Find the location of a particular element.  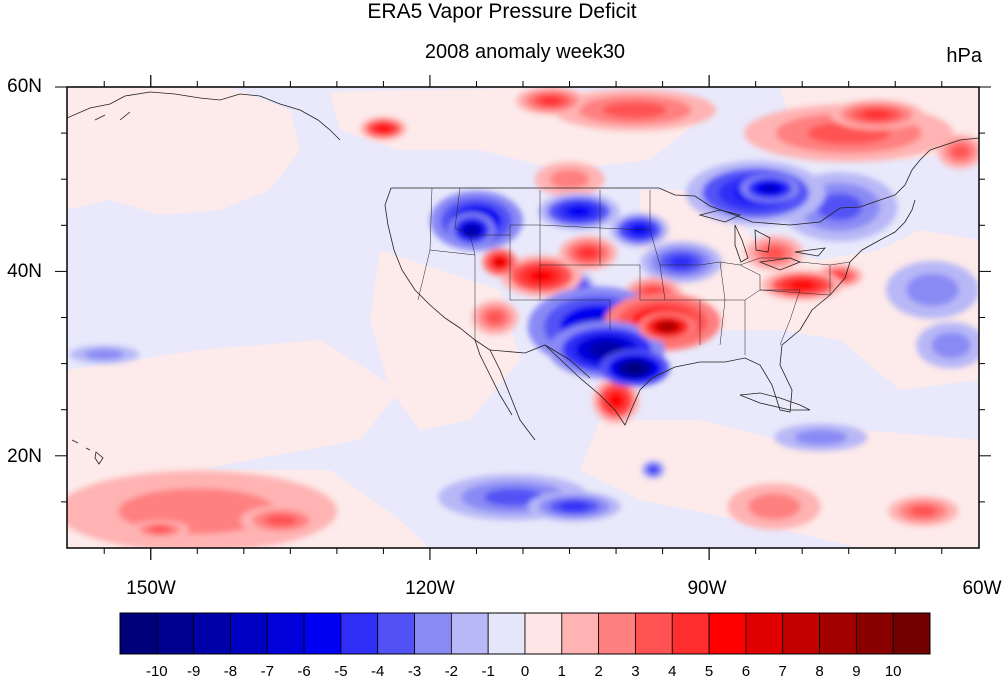

colorbar-tick-label: 10 is located at coordinates (893, 671).